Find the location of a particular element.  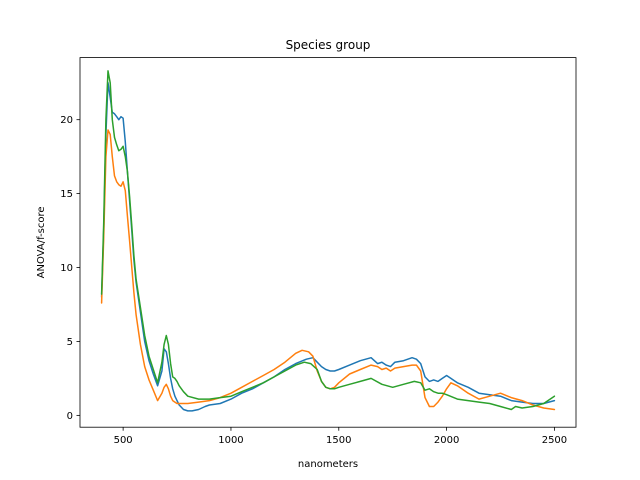

x-tick-label: 1000 is located at coordinates (230, 440).